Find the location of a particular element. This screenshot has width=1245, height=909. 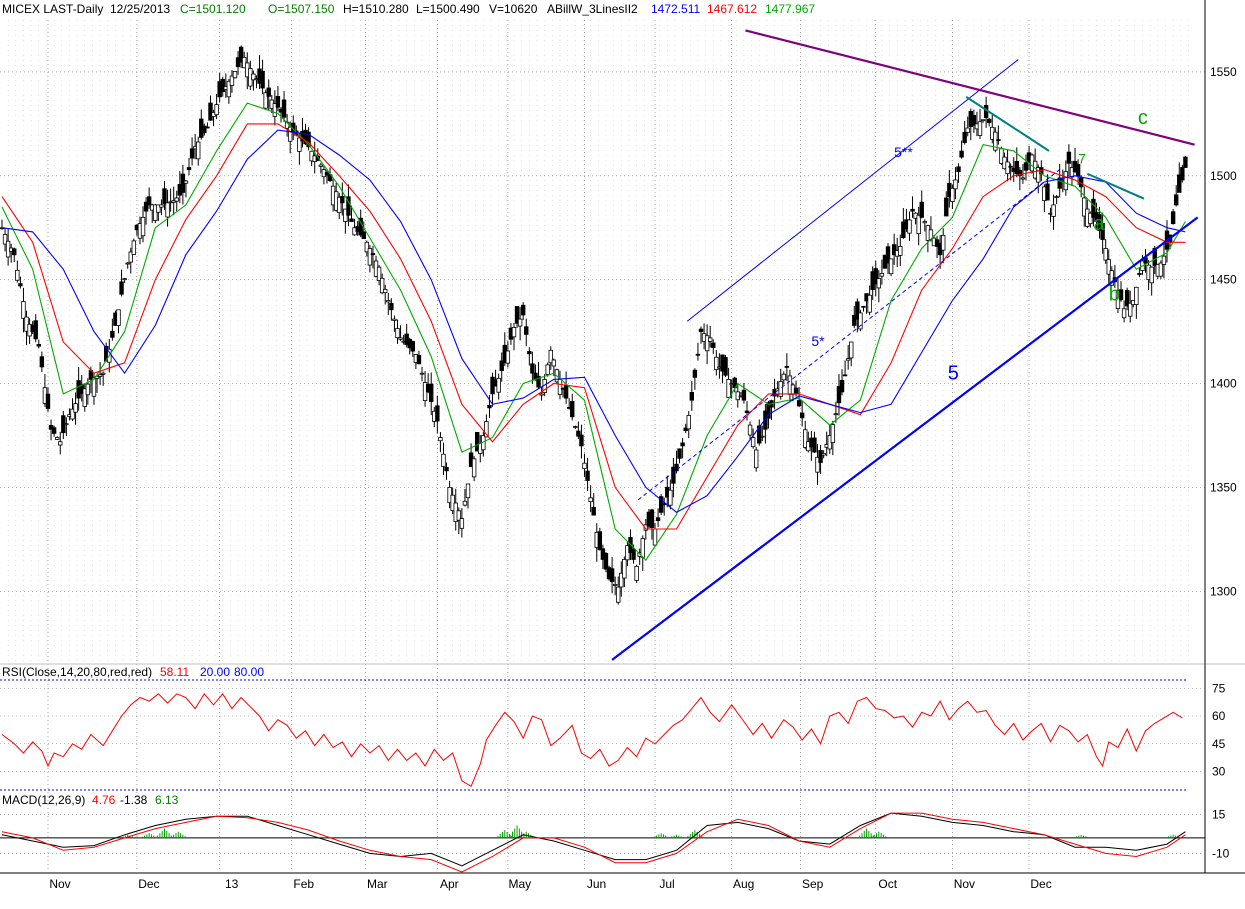

macd-tick-label: -10 is located at coordinates (1221, 853).